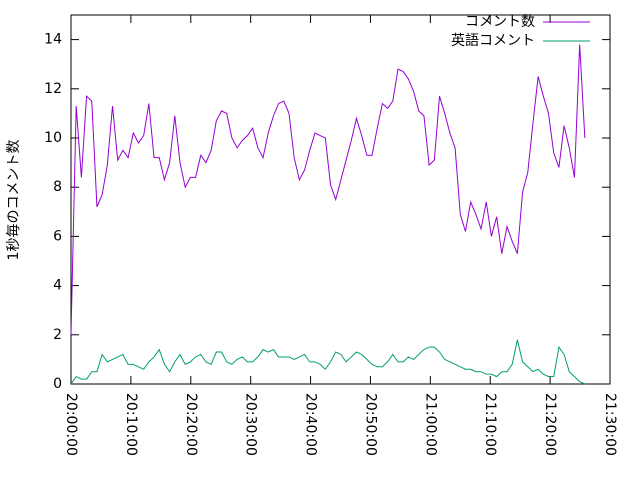  I want to click on x-tick-label: 20:10:00, so click(131, 424).